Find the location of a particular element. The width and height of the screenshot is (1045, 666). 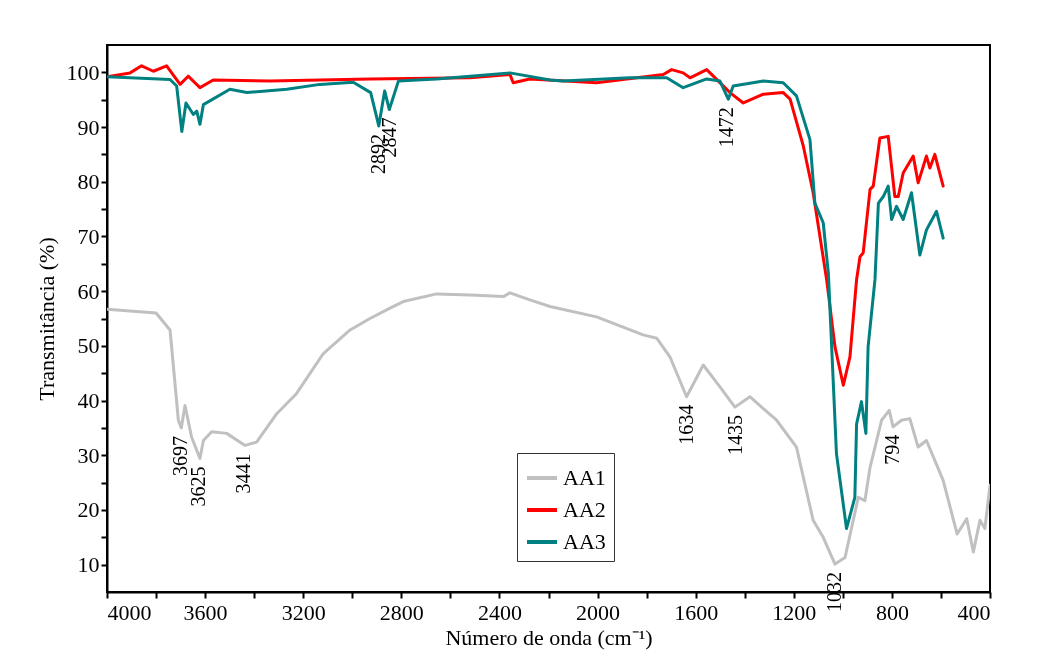

x-tick-label: 800 is located at coordinates (892, 612).